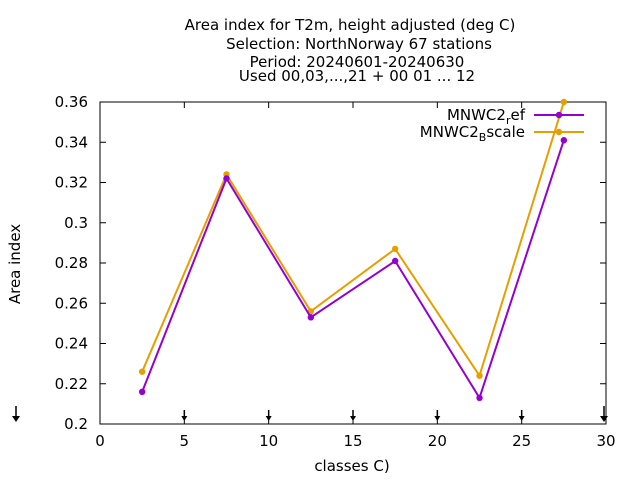 This screenshot has width=640, height=480. Describe the element at coordinates (505, 132) in the screenshot. I see `legend-label-rest: scale` at that location.